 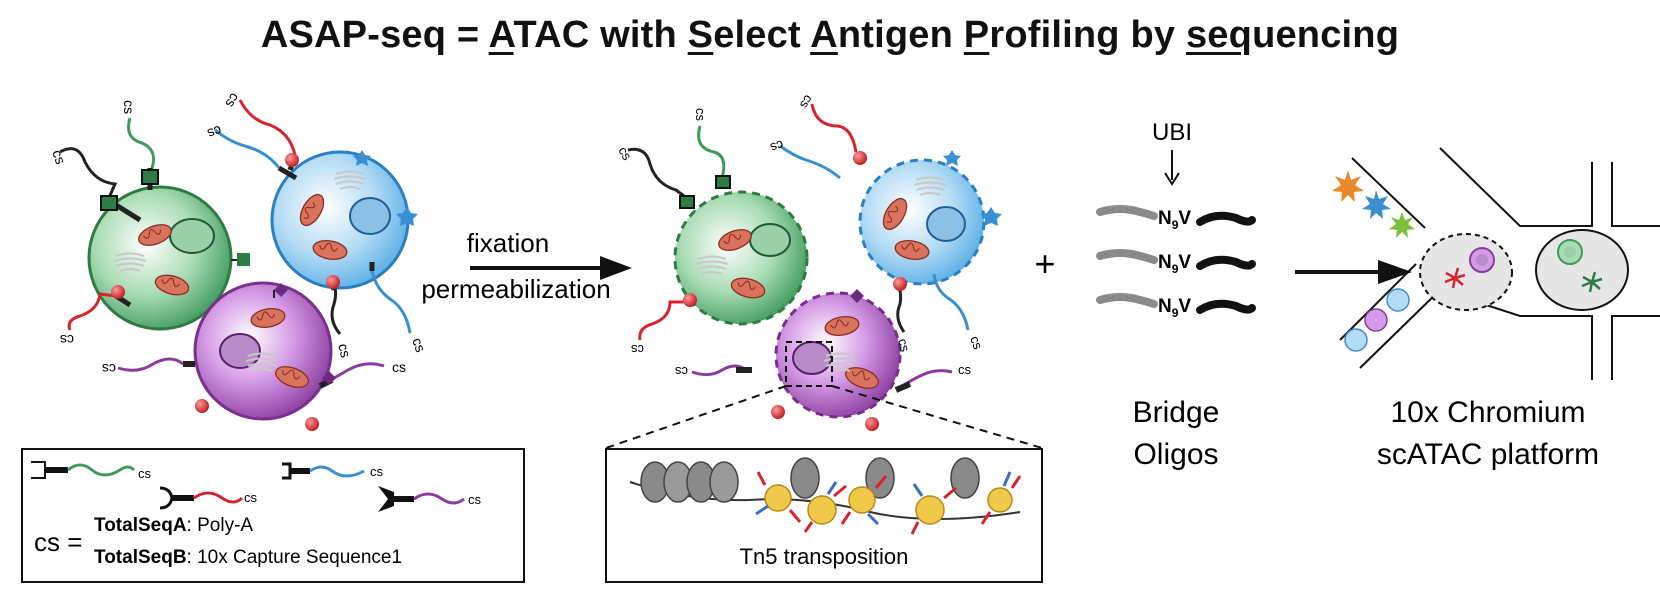 What do you see at coordinates (295, 557) in the screenshot?
I see `legend-totalseqb-desc: : 10x Capture Sequence1` at bounding box center [295, 557].